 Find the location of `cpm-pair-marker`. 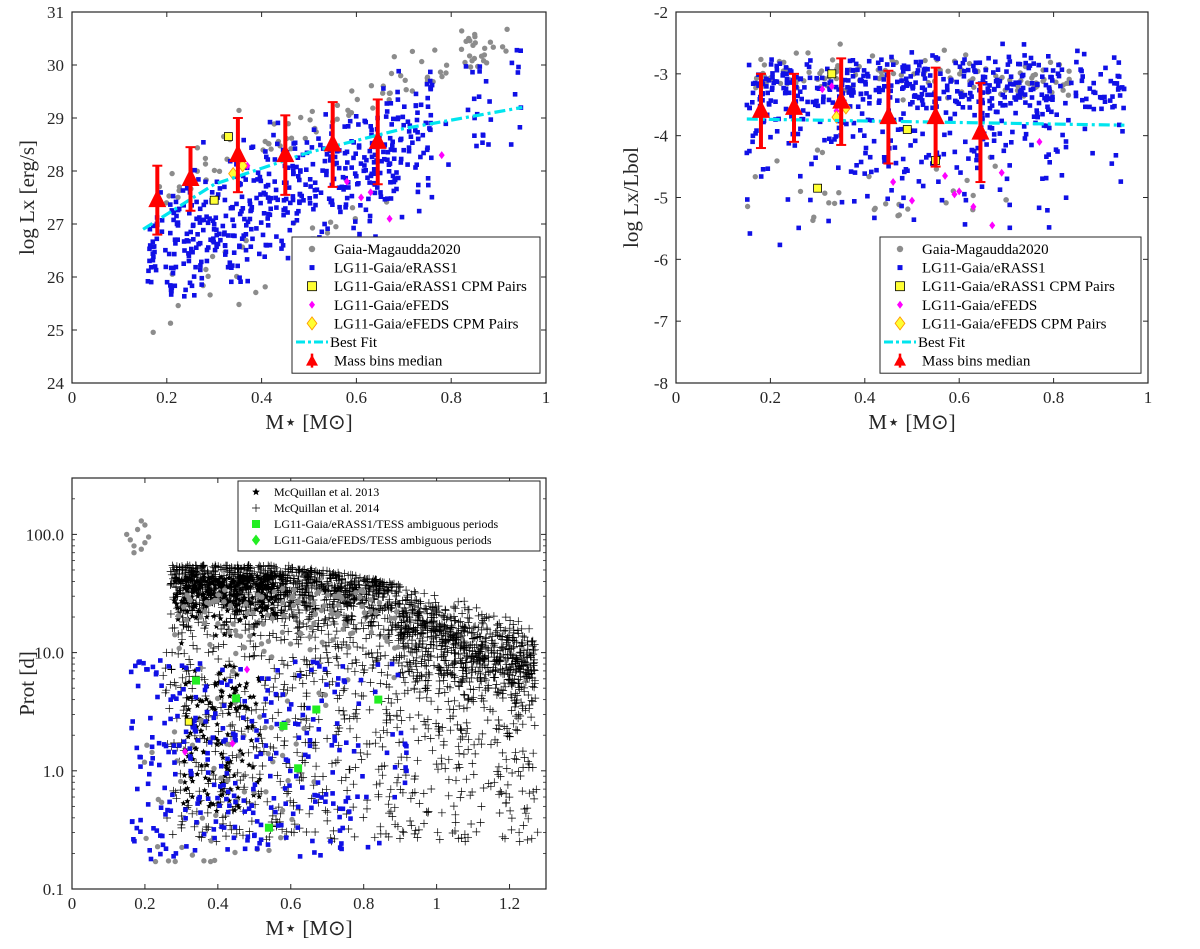

cpm-pair-marker is located at coordinates (907, 129).